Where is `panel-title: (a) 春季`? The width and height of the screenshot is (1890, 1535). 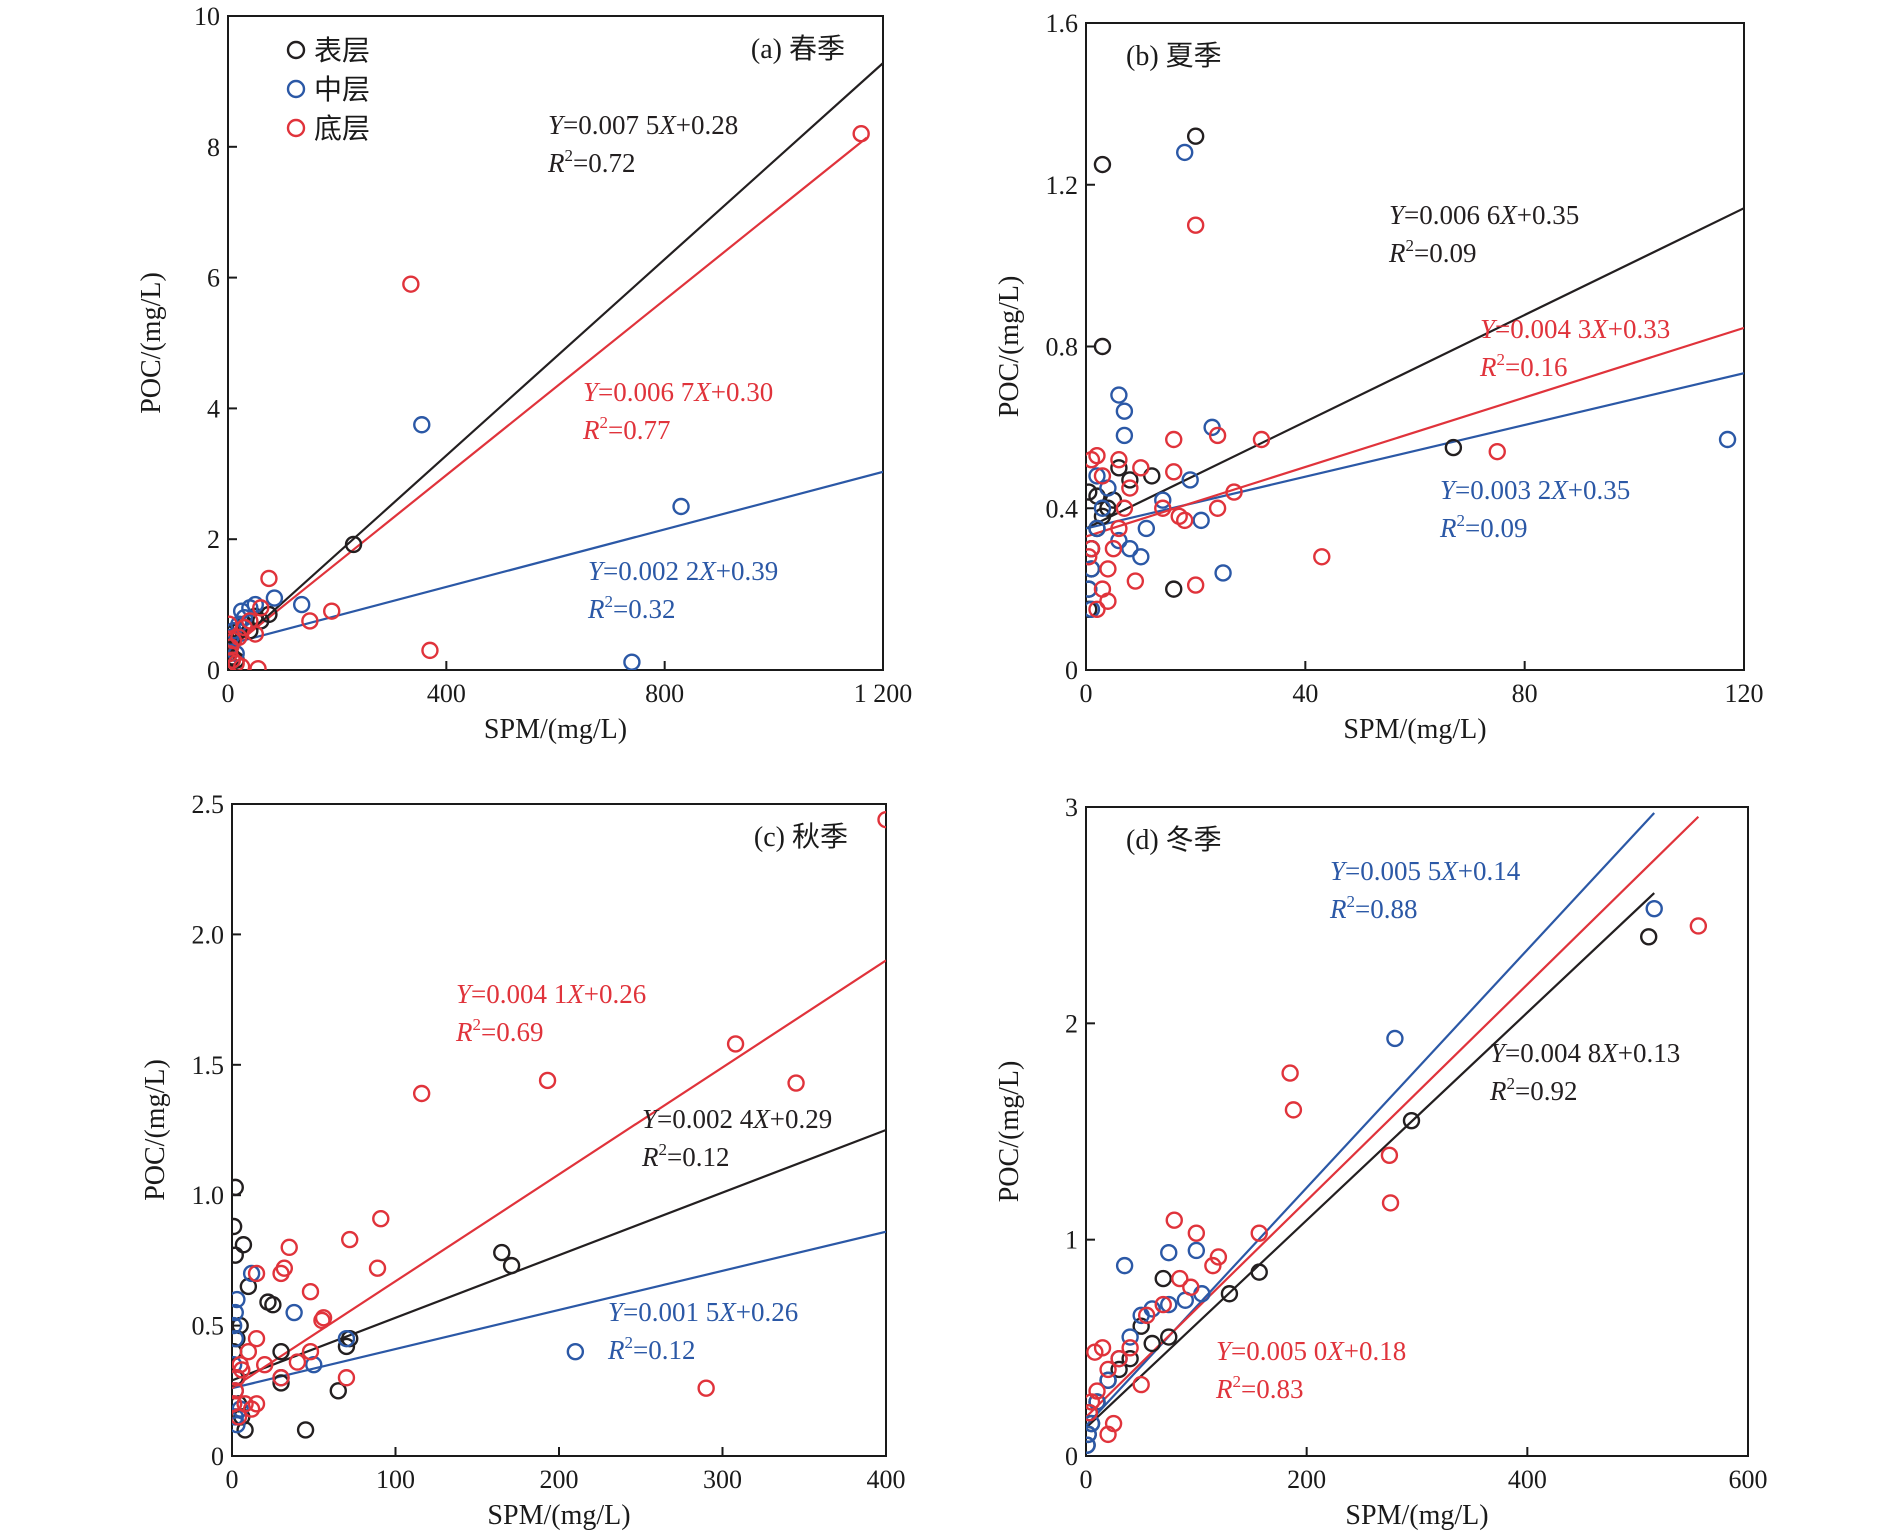
panel-title: (a) 春季 is located at coordinates (798, 49).